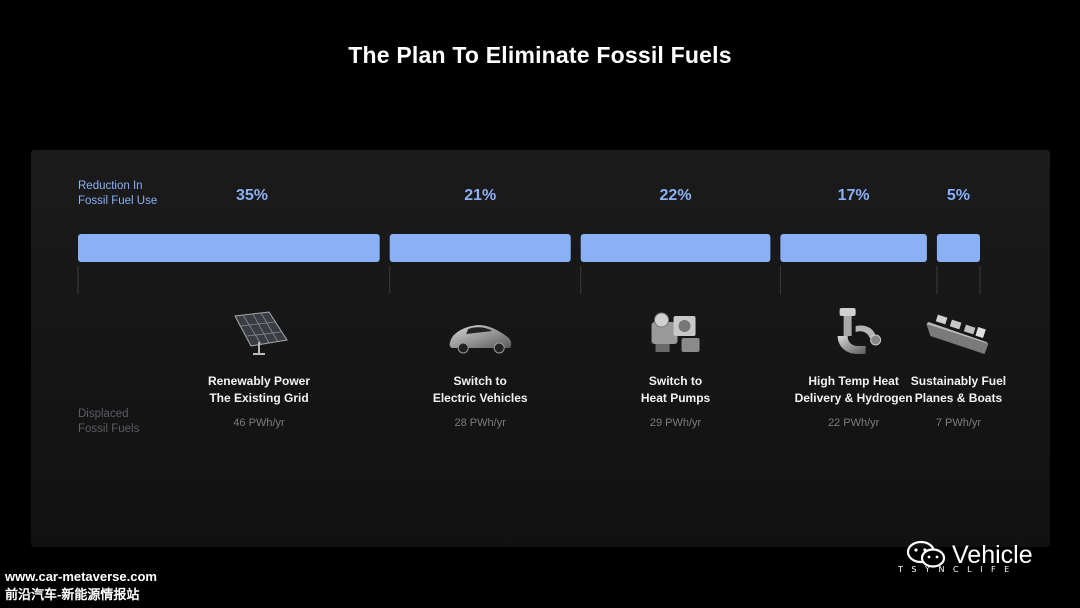 This screenshot has height=608, width=1080. What do you see at coordinates (854, 398) in the screenshot?
I see `category-label-line2: Delivery & Hydrogen` at bounding box center [854, 398].